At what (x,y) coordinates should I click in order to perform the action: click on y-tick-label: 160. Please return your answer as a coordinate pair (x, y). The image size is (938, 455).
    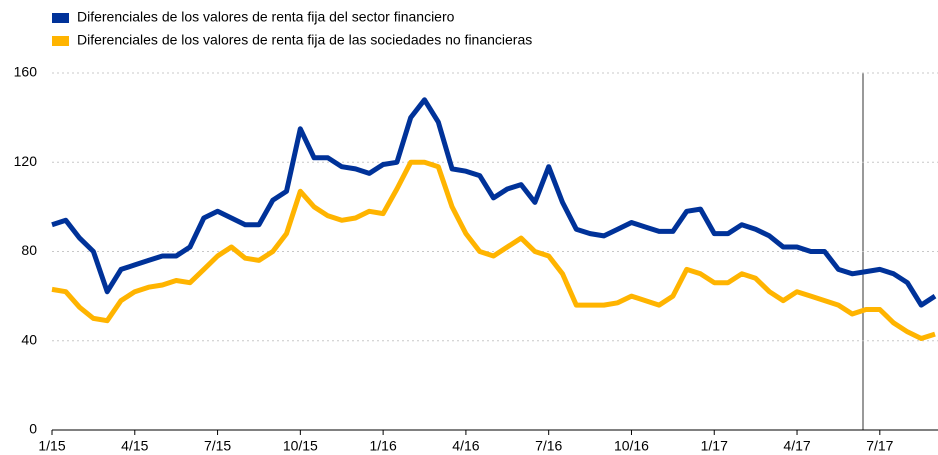
    Looking at the image, I should click on (26, 72).